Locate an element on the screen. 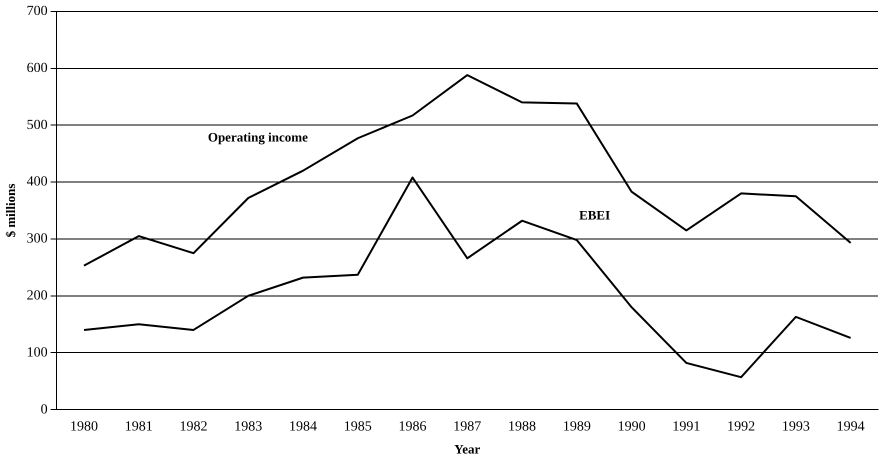 The width and height of the screenshot is (886, 462). x-tick-label: 1992 is located at coordinates (741, 427).